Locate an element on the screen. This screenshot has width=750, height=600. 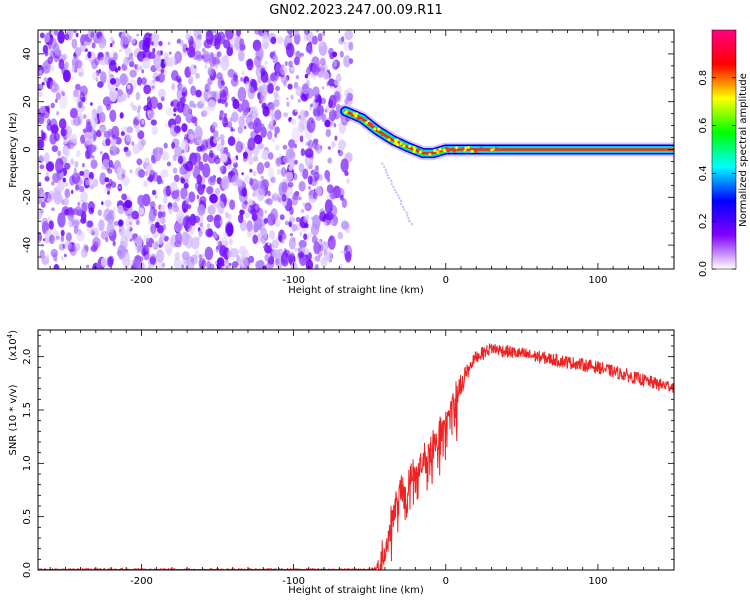
x-tick-label: 0 is located at coordinates (446, 581).